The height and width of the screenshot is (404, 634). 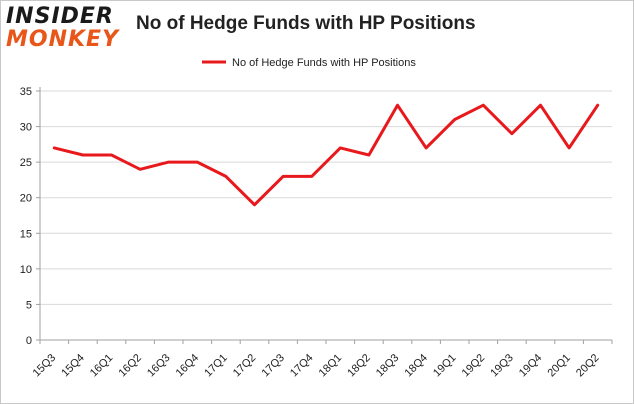 What do you see at coordinates (416, 366) in the screenshot?
I see `x-tick-label: 18Q4` at bounding box center [416, 366].